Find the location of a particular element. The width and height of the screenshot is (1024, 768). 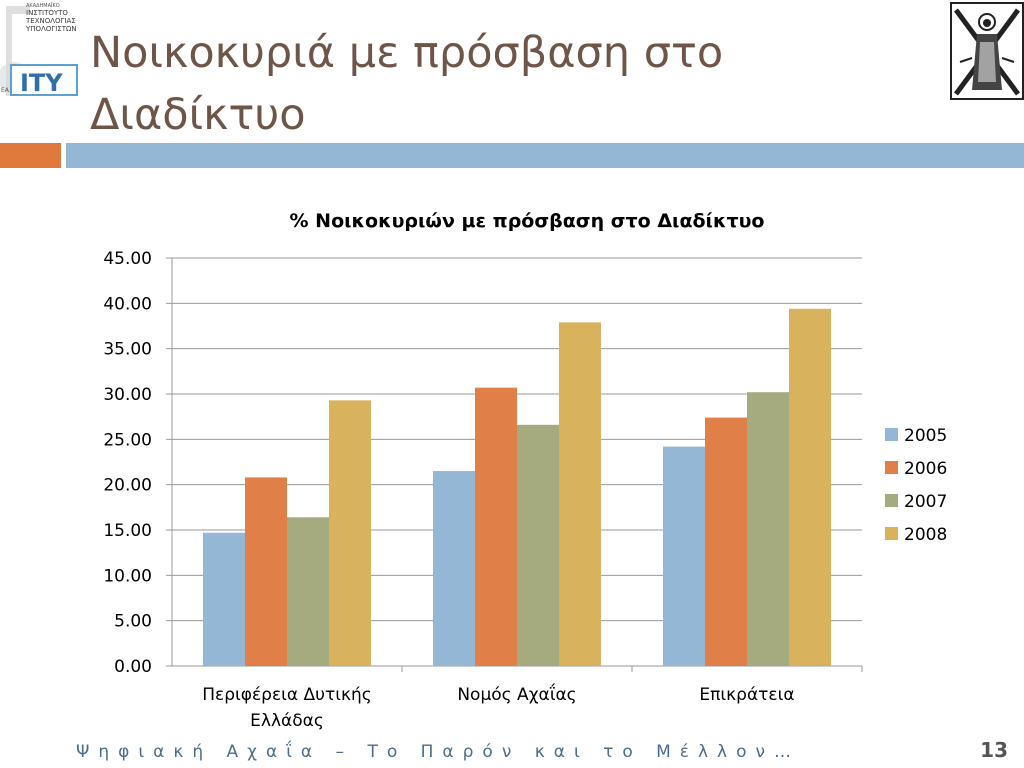

logo-mark: ΙΤΥ is located at coordinates (41, 83).